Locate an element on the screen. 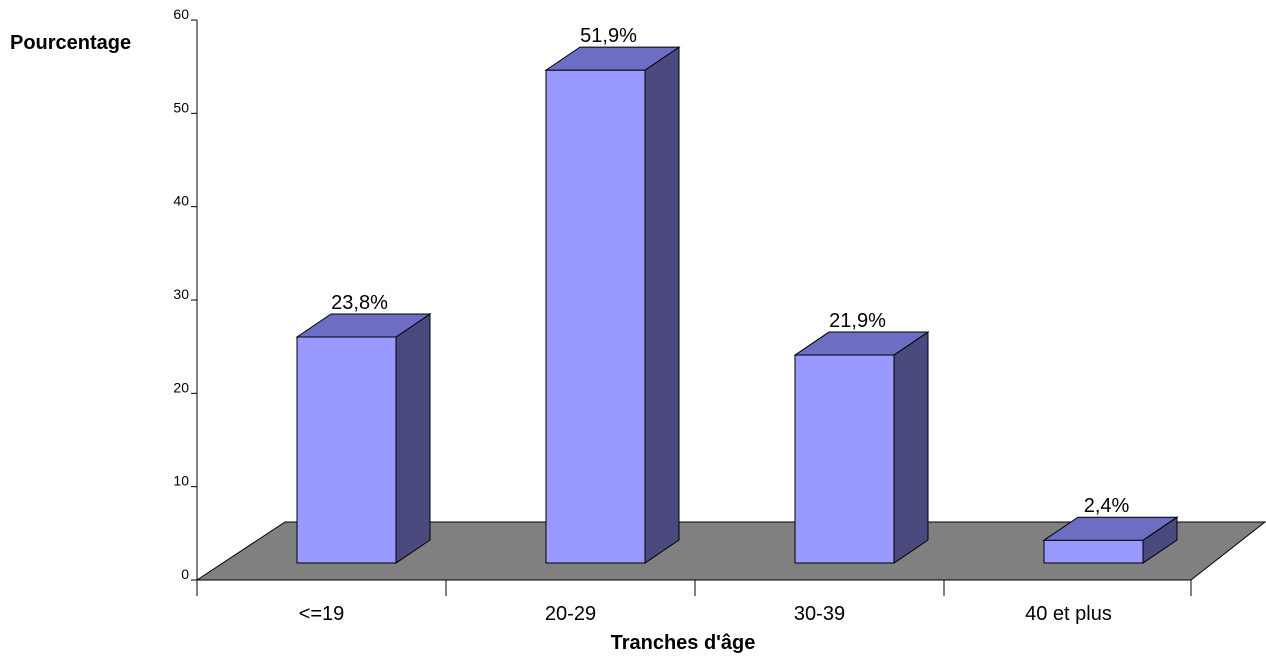  data-label: 2,4% is located at coordinates (1107, 506).